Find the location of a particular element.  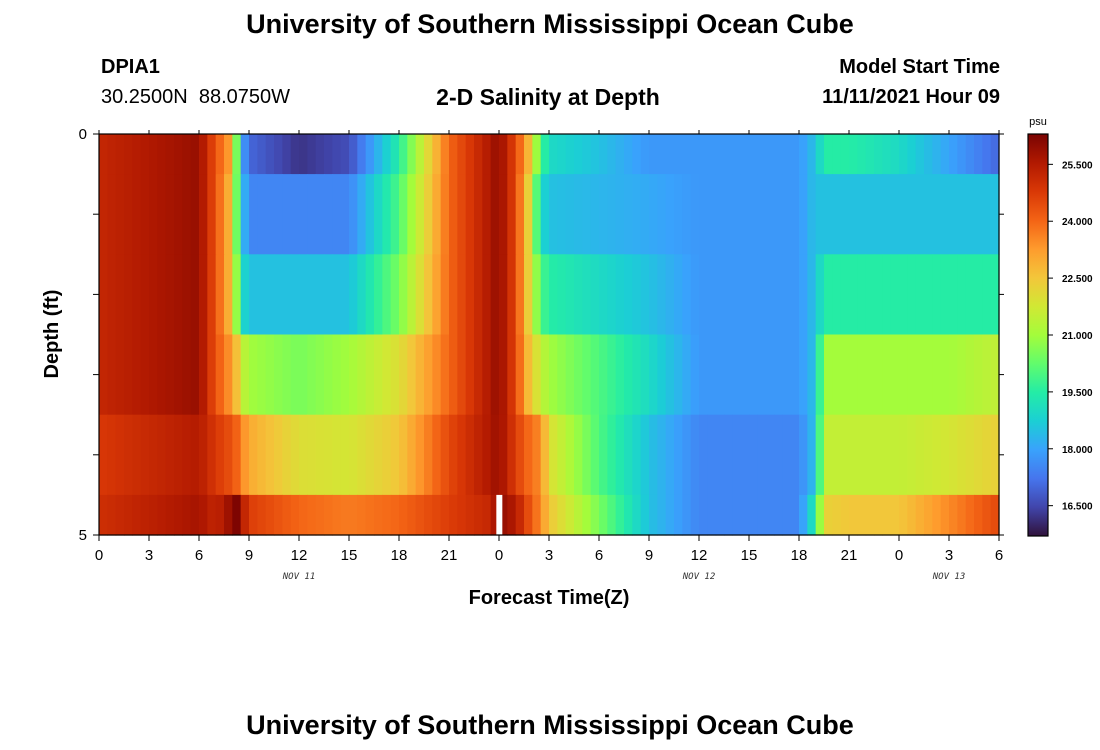

x-tick-label: 21 is located at coordinates (849, 555).